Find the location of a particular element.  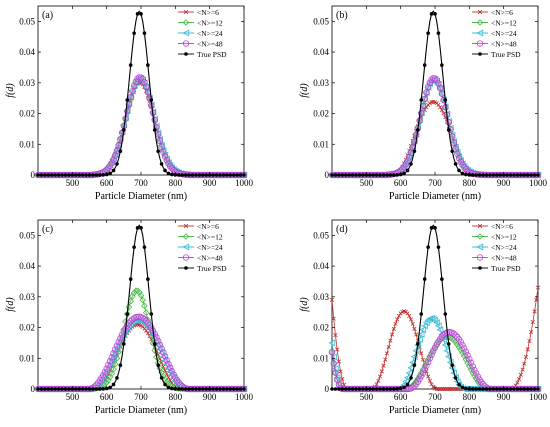

y-tick-label: 0.01 is located at coordinates (27, 144).